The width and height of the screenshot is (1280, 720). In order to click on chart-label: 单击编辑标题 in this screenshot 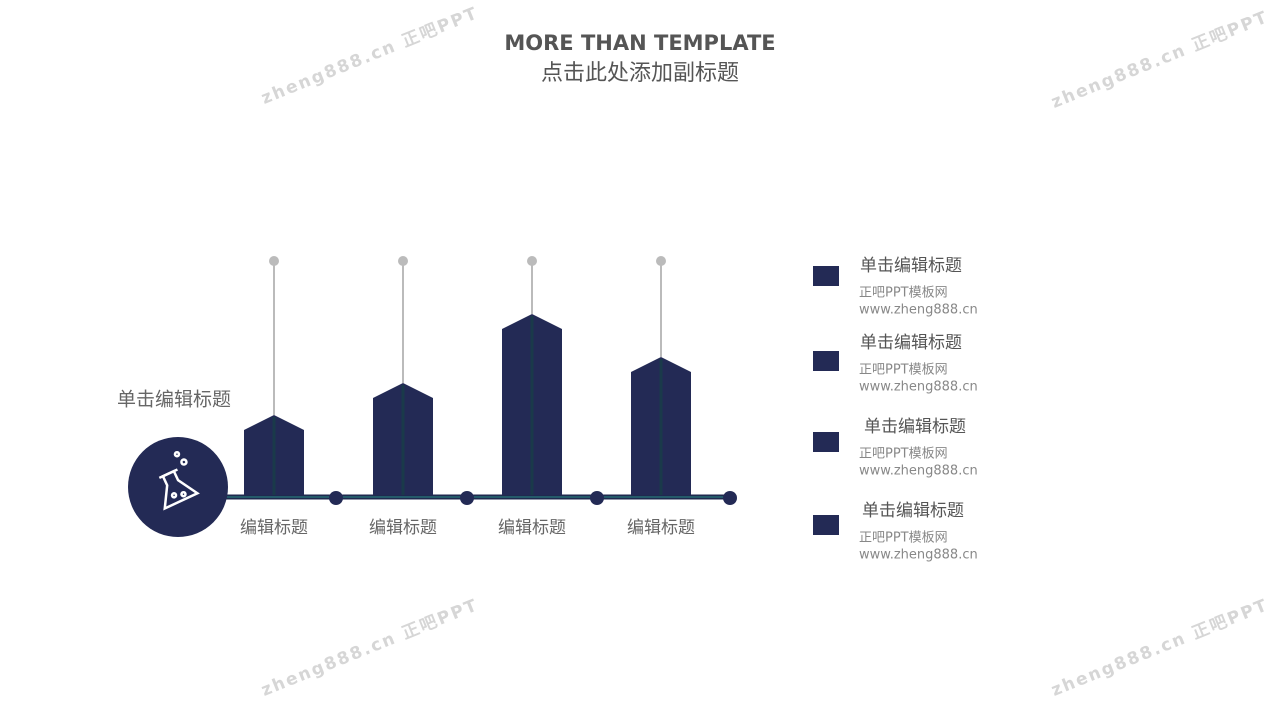, I will do `click(174, 400)`.